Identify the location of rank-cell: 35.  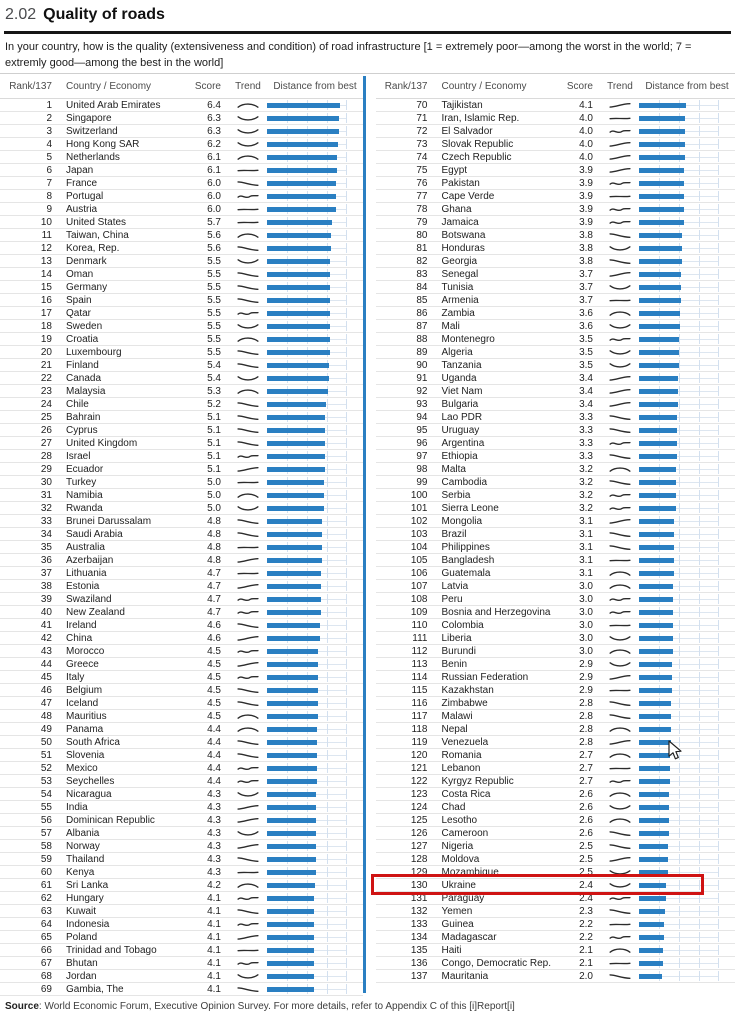
(46, 547).